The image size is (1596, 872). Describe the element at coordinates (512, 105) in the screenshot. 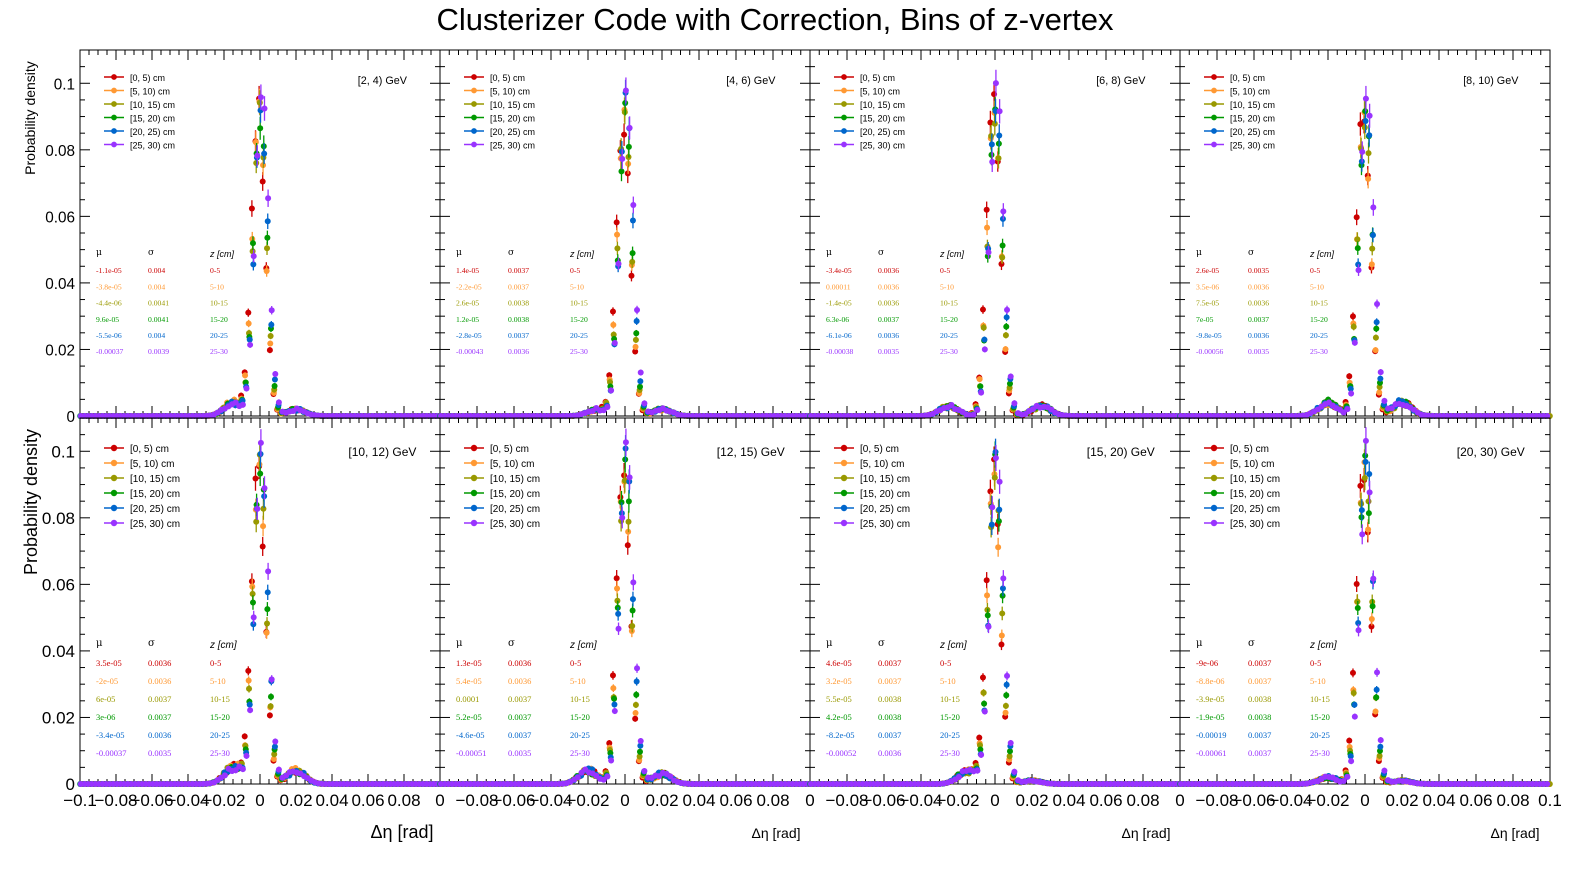

I see `legend-label: [10, 15) cm` at that location.